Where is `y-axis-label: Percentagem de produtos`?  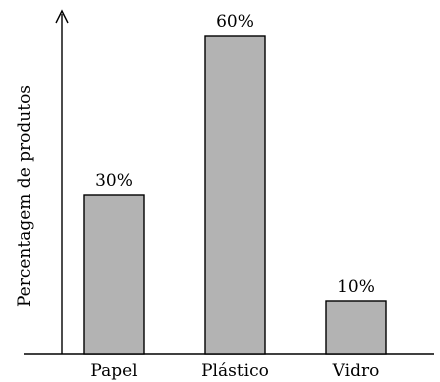 y-axis-label: Percentagem de produtos is located at coordinates (25, 196).